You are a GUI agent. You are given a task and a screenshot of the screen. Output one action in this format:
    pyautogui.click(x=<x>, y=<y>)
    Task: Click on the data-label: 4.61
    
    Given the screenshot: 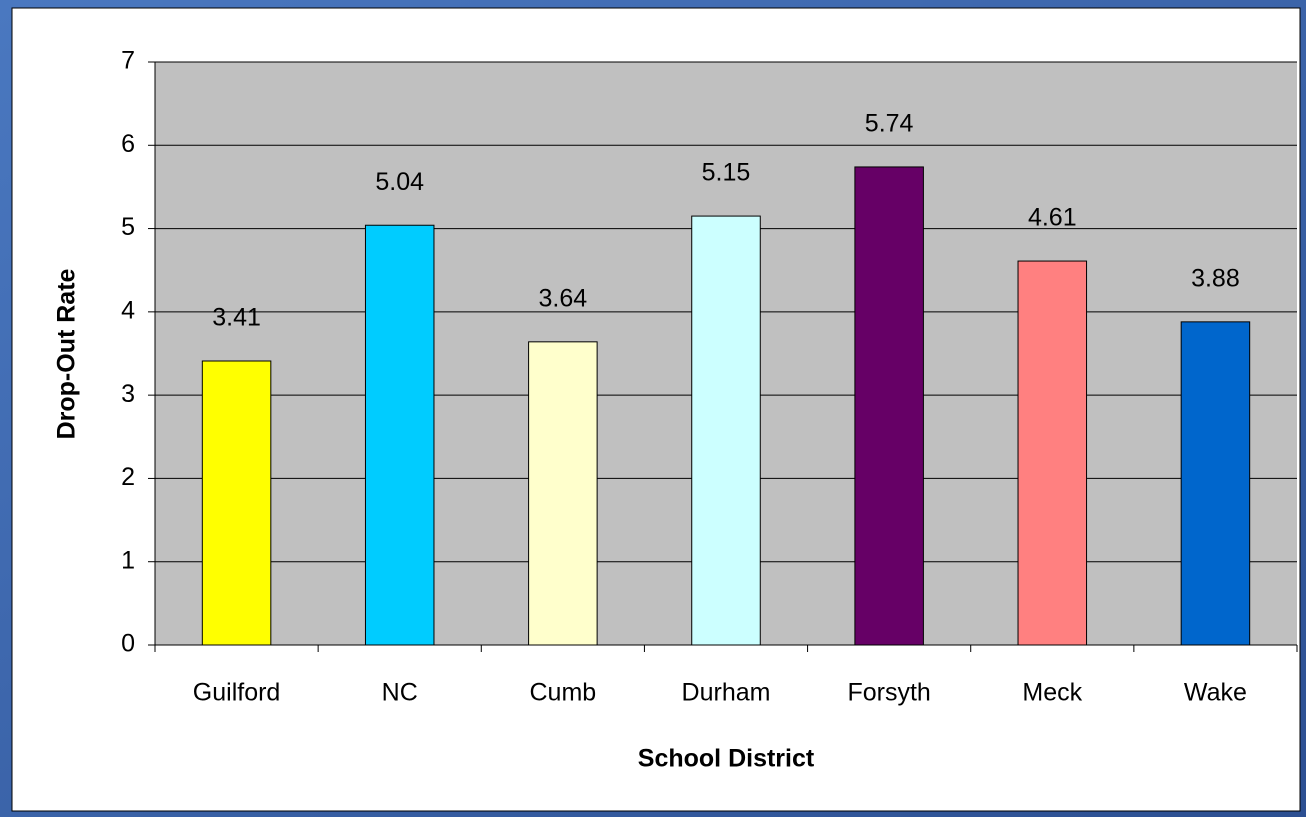 What is the action you would take?
    pyautogui.click(x=1052, y=218)
    